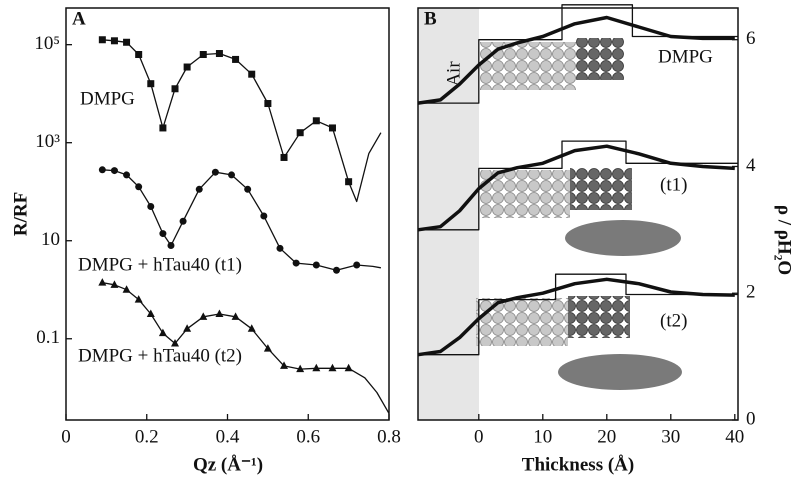  I want to click on x-tick-label: 10, so click(542, 436).